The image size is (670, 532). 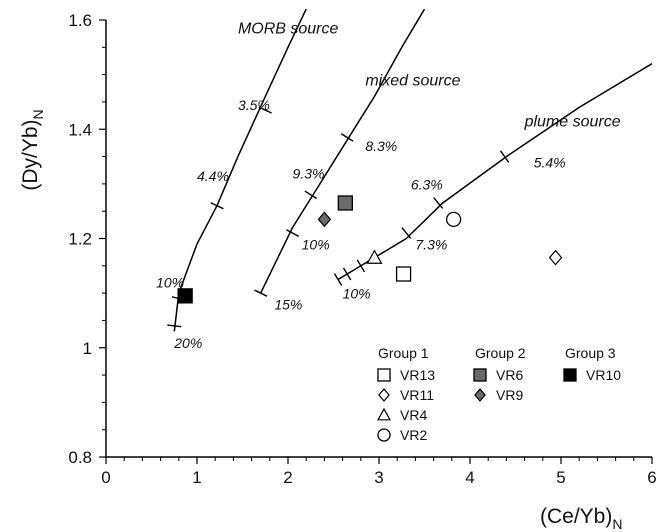 I want to click on legend-group-title: Group 1, so click(x=403, y=353).